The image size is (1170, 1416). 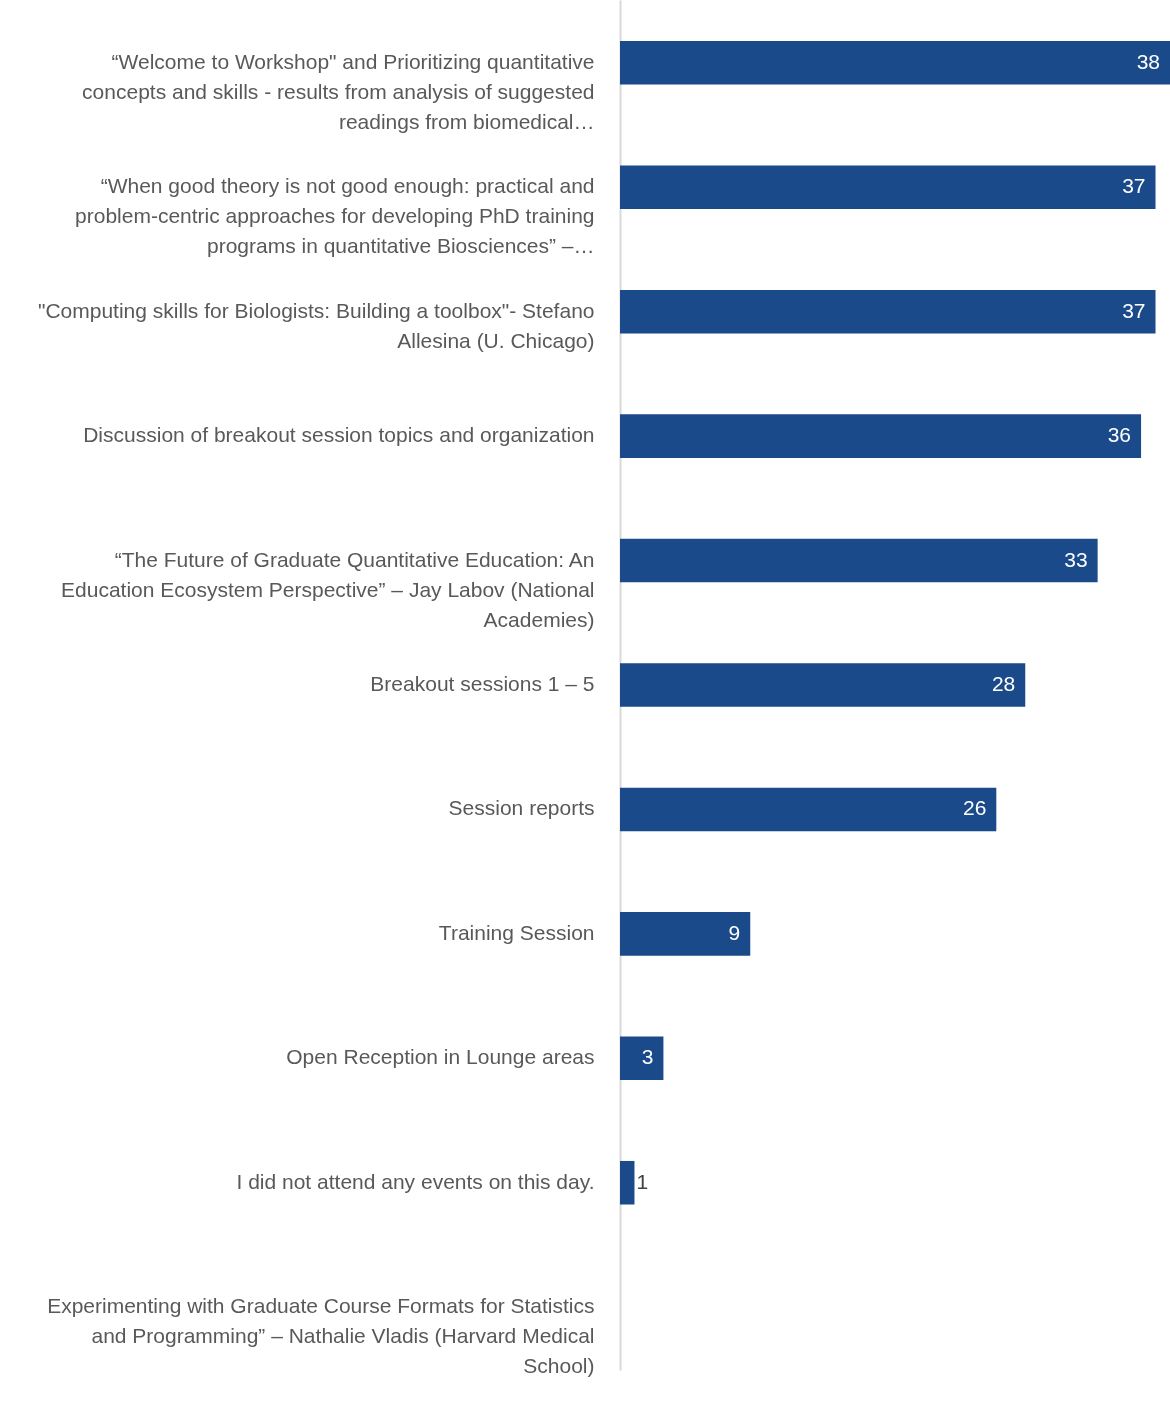 I want to click on data-label: 28, so click(x=1003, y=683).